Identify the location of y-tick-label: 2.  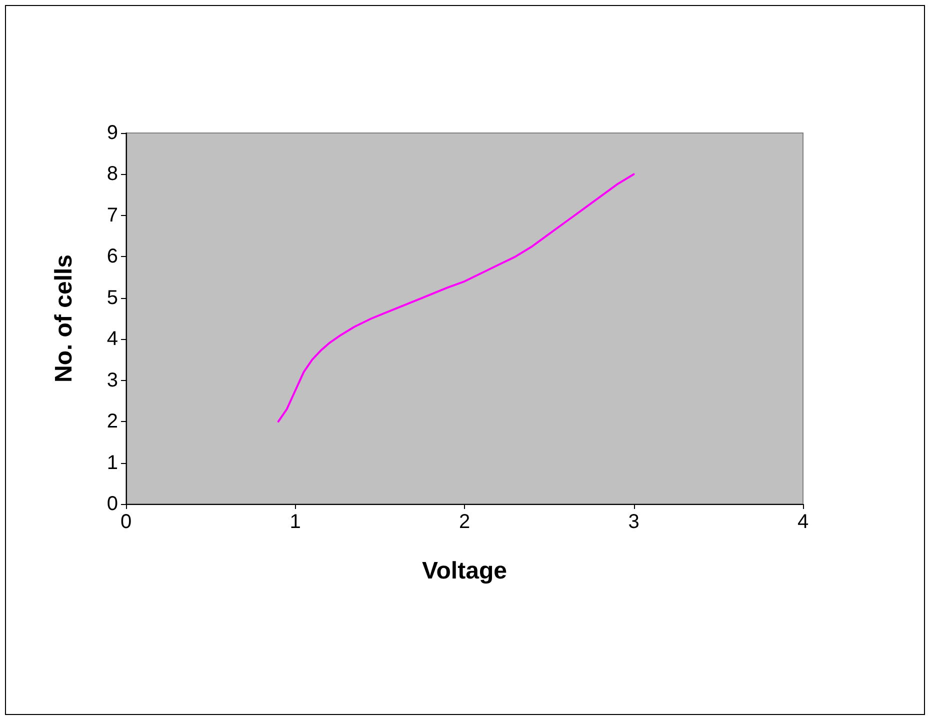
(112, 421).